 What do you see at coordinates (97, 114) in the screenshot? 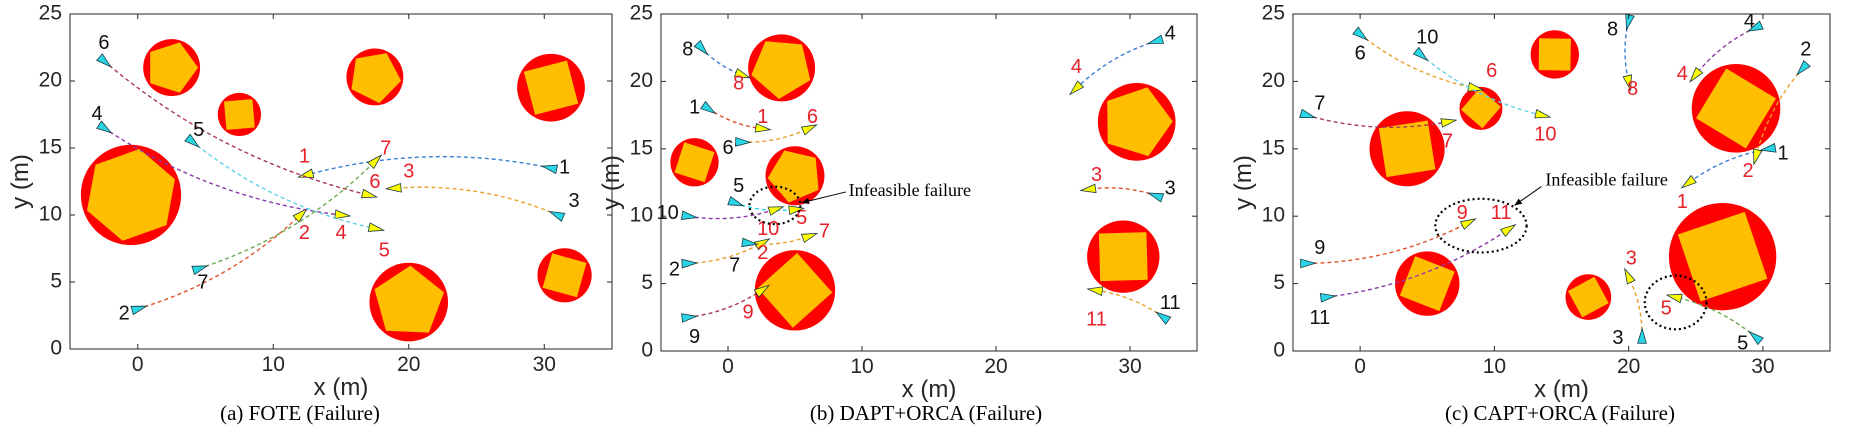
I see `start-label-agent-4: 4` at bounding box center [97, 114].